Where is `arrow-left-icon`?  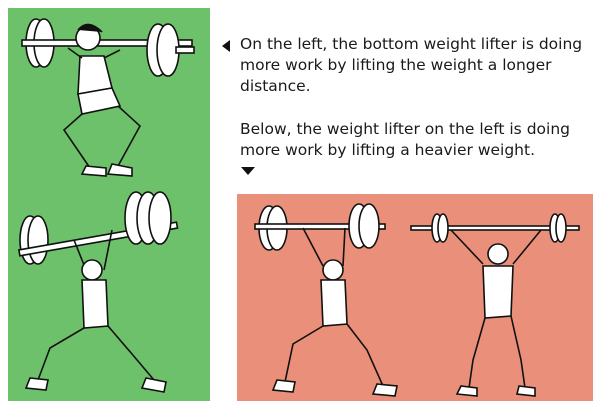
arrow-left-icon is located at coordinates (226, 46).